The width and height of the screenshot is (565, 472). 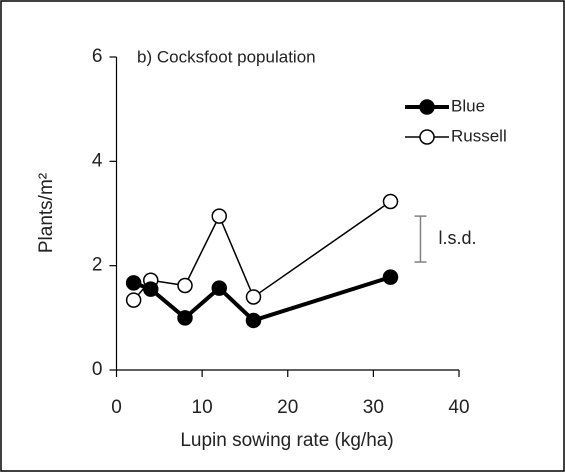 What do you see at coordinates (97, 160) in the screenshot?
I see `y-tick-label: 4` at bounding box center [97, 160].